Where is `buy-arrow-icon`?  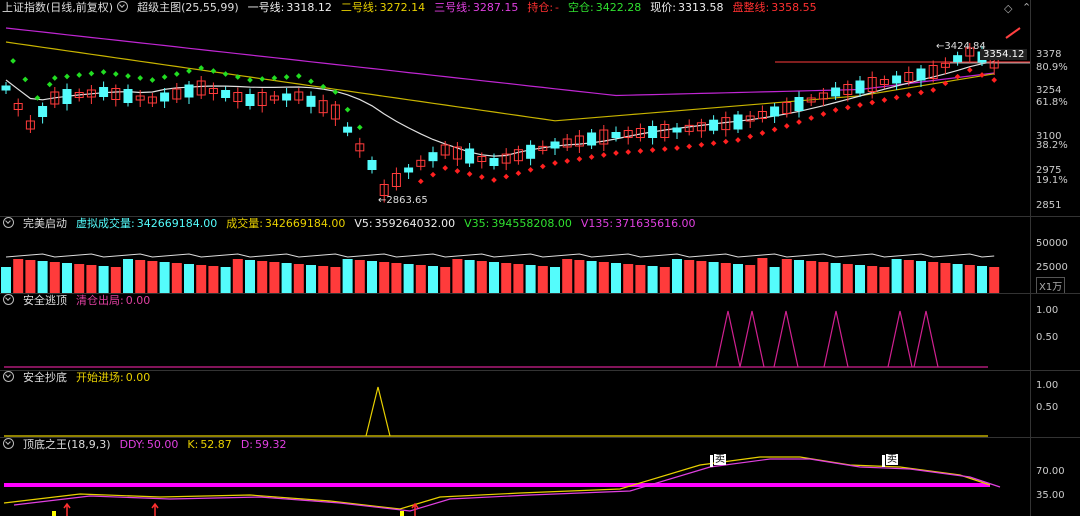 buy-arrow-icon is located at coordinates (67, 509).